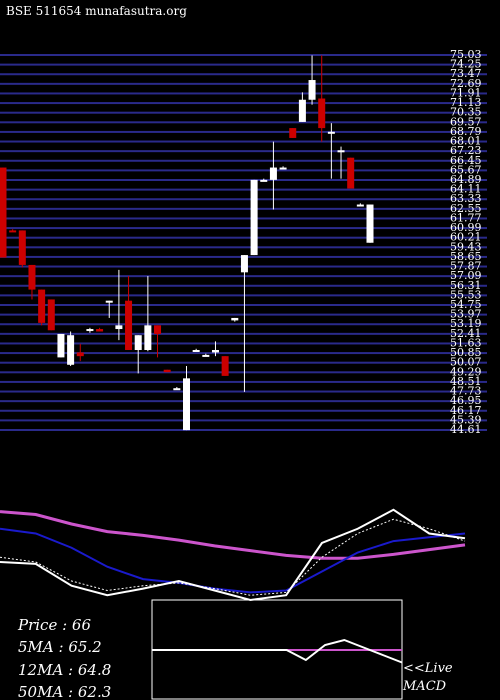 The height and width of the screenshot is (700, 500). Describe the element at coordinates (96, 11) in the screenshot. I see `chart-title: BSE 511654 munafasutra.org` at that location.